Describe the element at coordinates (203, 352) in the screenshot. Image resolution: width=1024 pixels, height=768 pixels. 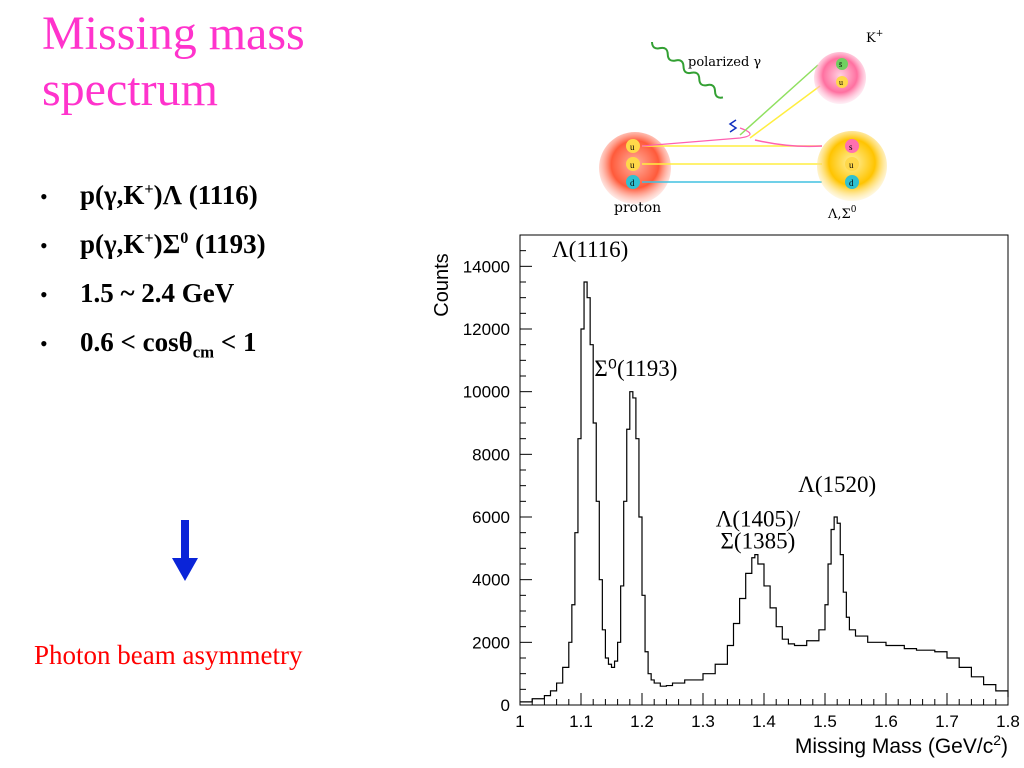
I see `subscript: cm` at that location.